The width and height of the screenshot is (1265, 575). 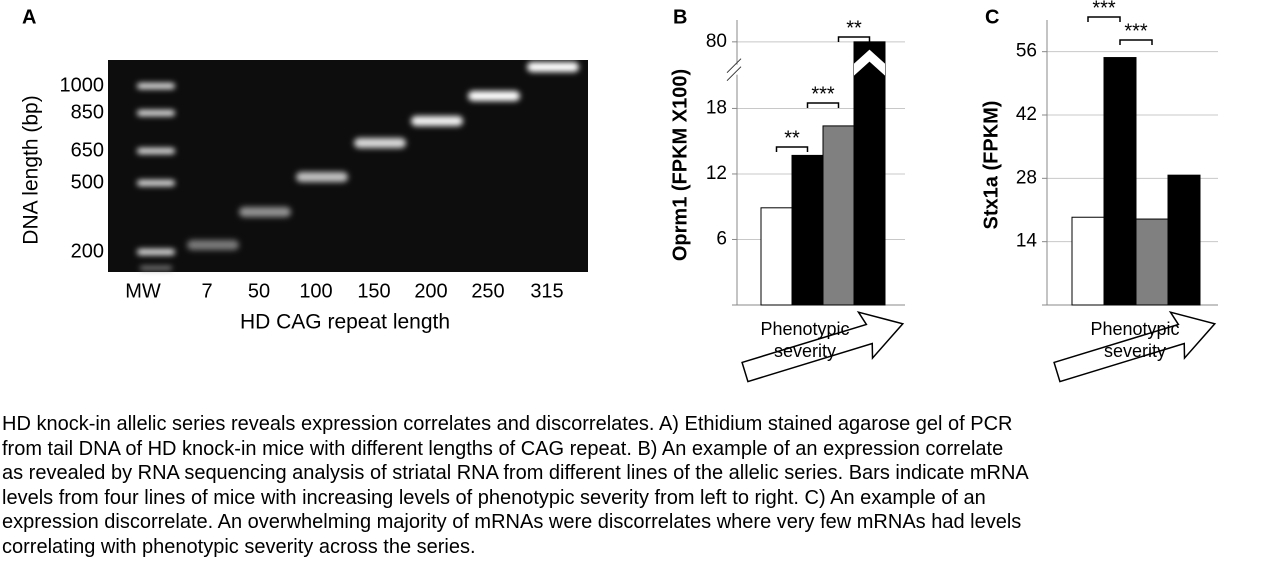 What do you see at coordinates (1026, 177) in the screenshot?
I see `y-tick-label: 28` at bounding box center [1026, 177].